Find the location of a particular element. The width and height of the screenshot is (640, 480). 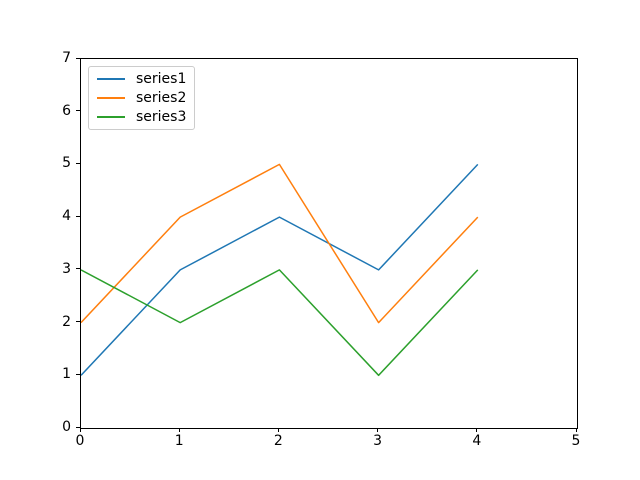

y-tick-label: 5 is located at coordinates (66, 163).